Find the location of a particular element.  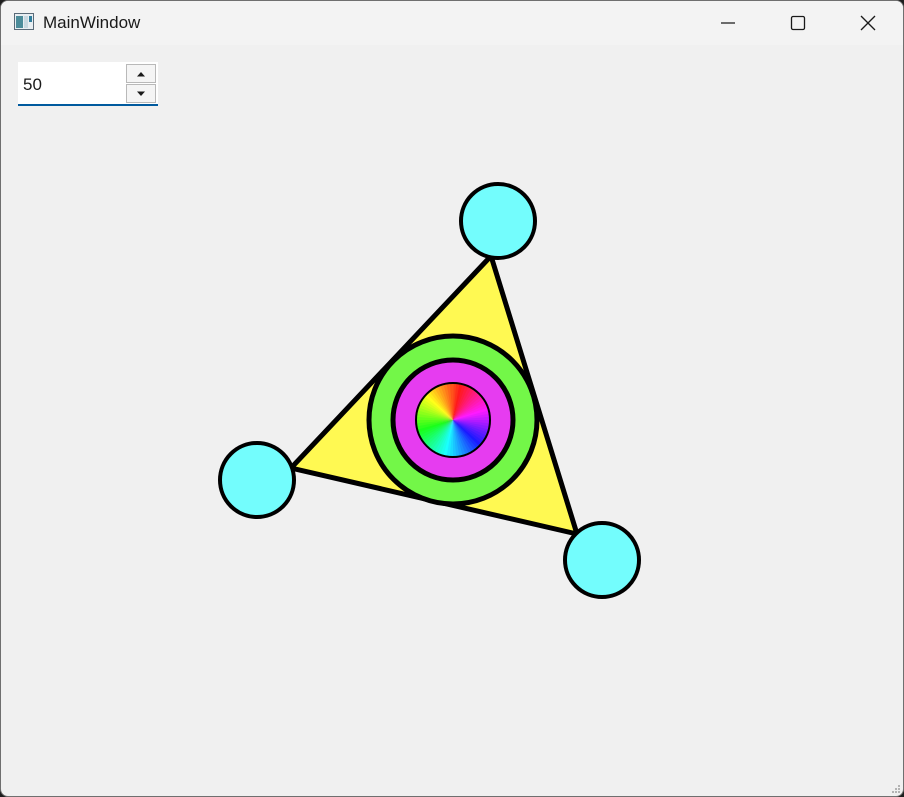

window-title: MainWindow is located at coordinates (92, 22).